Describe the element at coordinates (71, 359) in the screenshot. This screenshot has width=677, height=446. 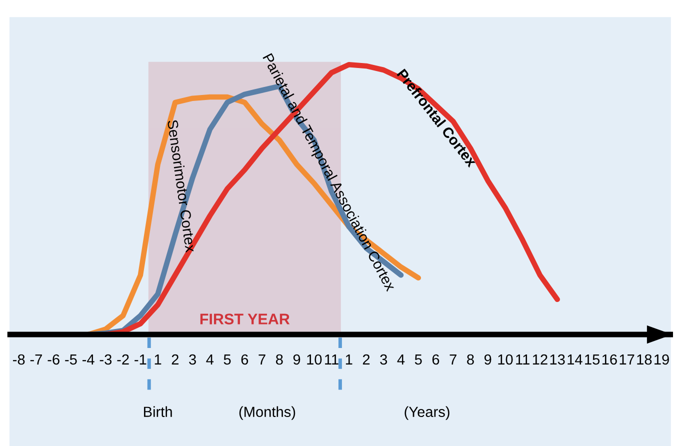
I see `x-tick-label: -5` at that location.